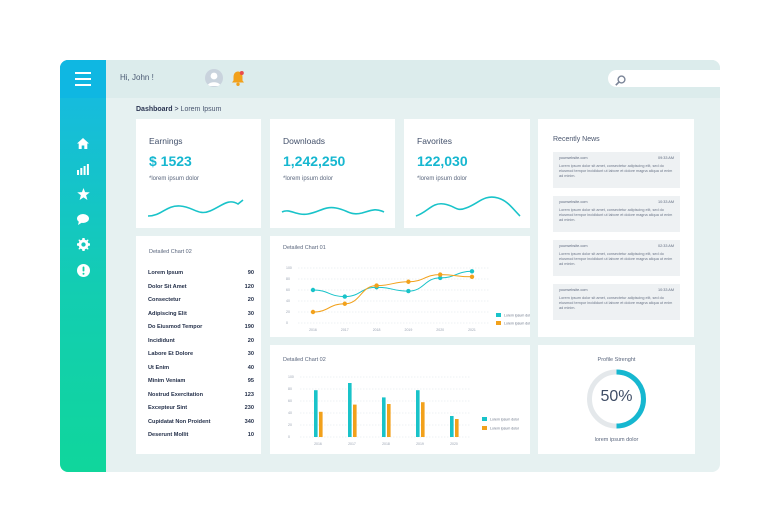  Describe the element at coordinates (631, 399) in the screenshot. I see `ring-progress` at that location.